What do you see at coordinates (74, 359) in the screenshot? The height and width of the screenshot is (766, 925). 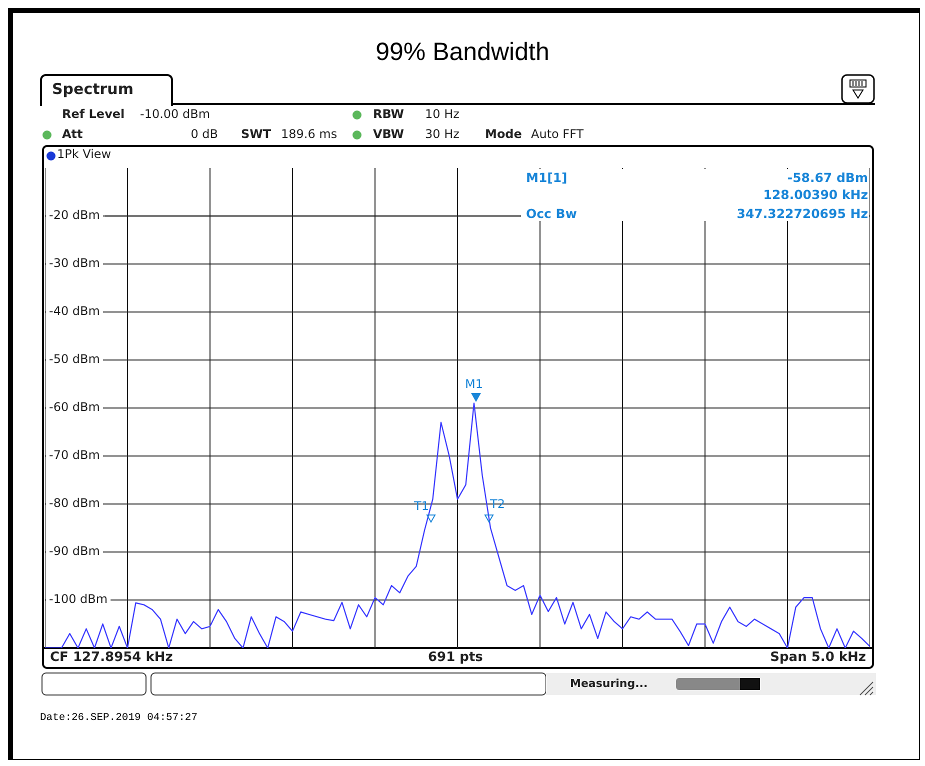 I see `y-tick-label: -50 dBm` at bounding box center [74, 359].